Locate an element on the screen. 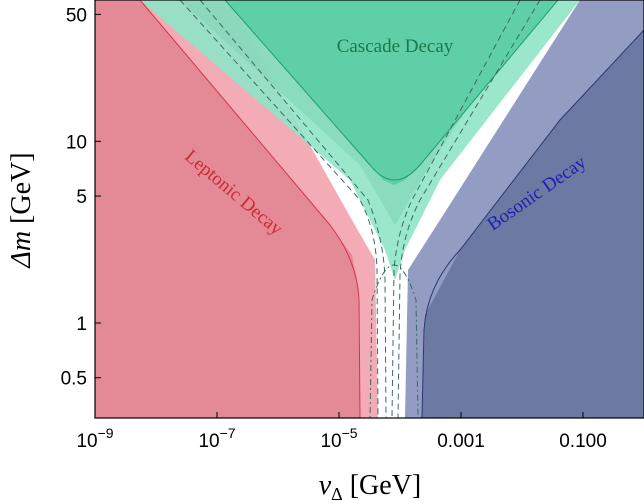 The width and height of the screenshot is (644, 504). region-label-cascade: Cascade Decay is located at coordinates (395, 46).